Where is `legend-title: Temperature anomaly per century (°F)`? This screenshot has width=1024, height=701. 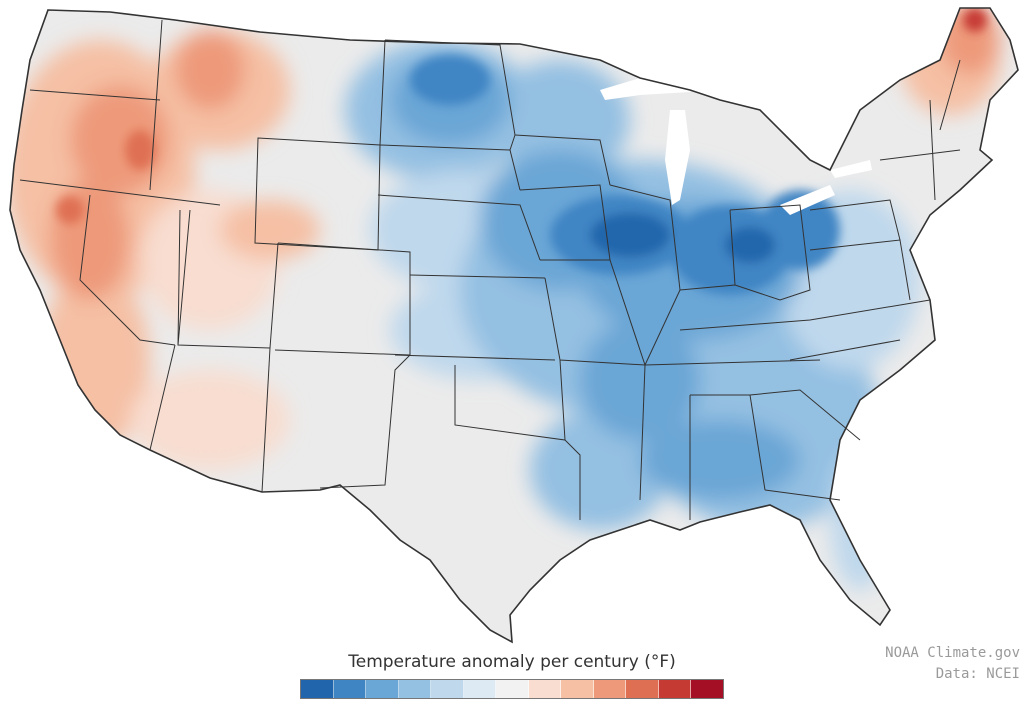
legend-title: Temperature anomaly per century (°F) is located at coordinates (512, 662).